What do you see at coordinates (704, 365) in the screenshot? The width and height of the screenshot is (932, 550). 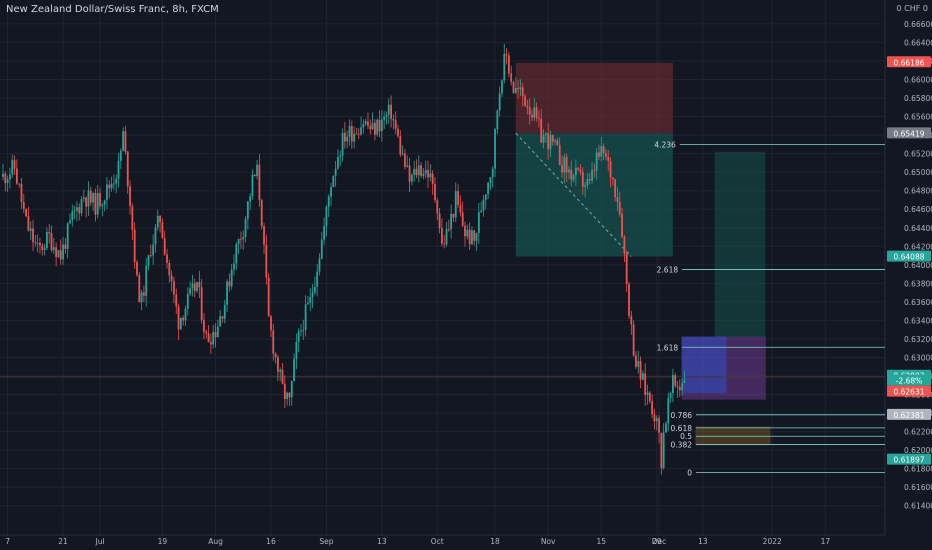 I see `blue-range-box` at bounding box center [704, 365].